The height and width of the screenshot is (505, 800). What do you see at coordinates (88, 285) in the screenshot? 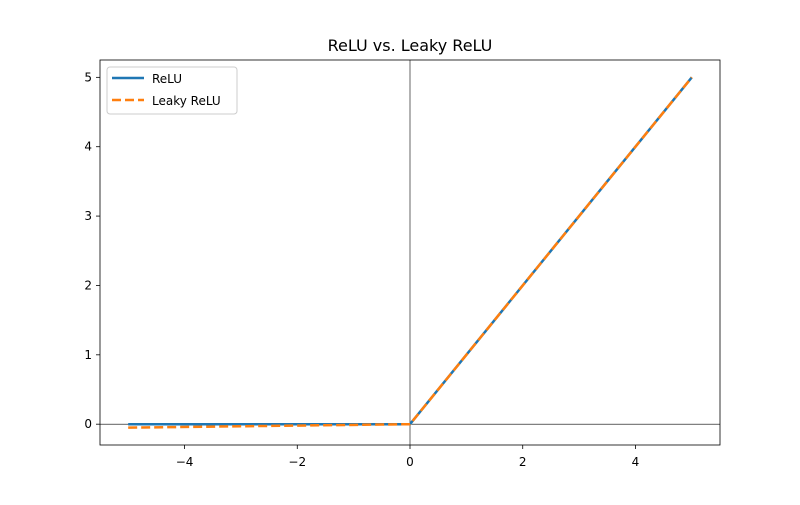
I see `y-tick-label: 2` at bounding box center [88, 285].